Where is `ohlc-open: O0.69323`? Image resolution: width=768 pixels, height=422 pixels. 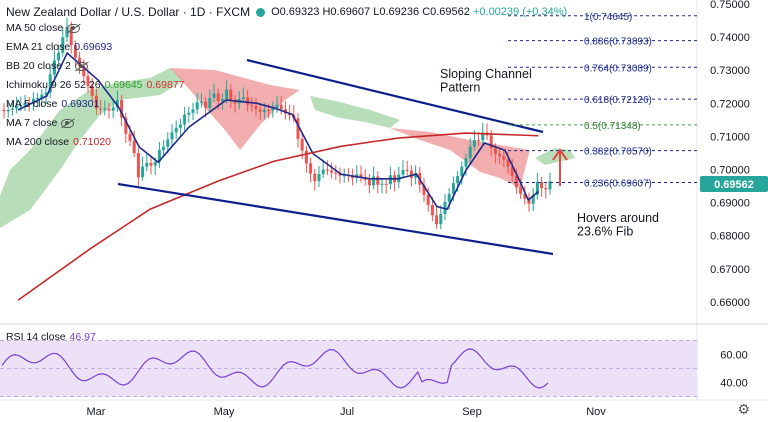 ohlc-open: O0.69323 is located at coordinates (295, 12).